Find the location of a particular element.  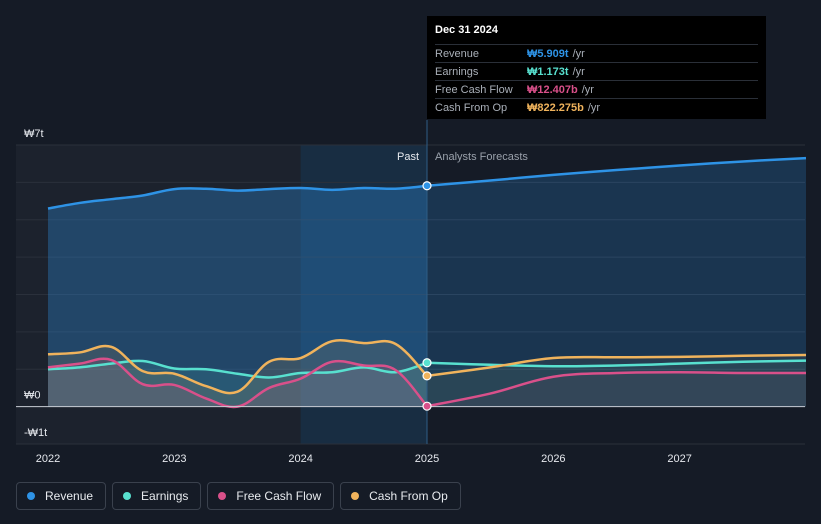

legend-item-revenue: Revenue is located at coordinates (61, 496).